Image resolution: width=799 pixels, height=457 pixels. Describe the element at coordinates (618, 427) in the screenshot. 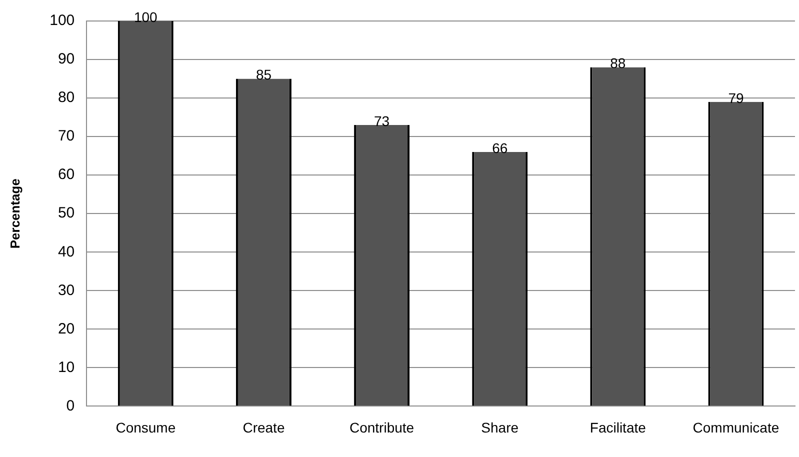

I see `x-tick-label: Facilitate` at that location.